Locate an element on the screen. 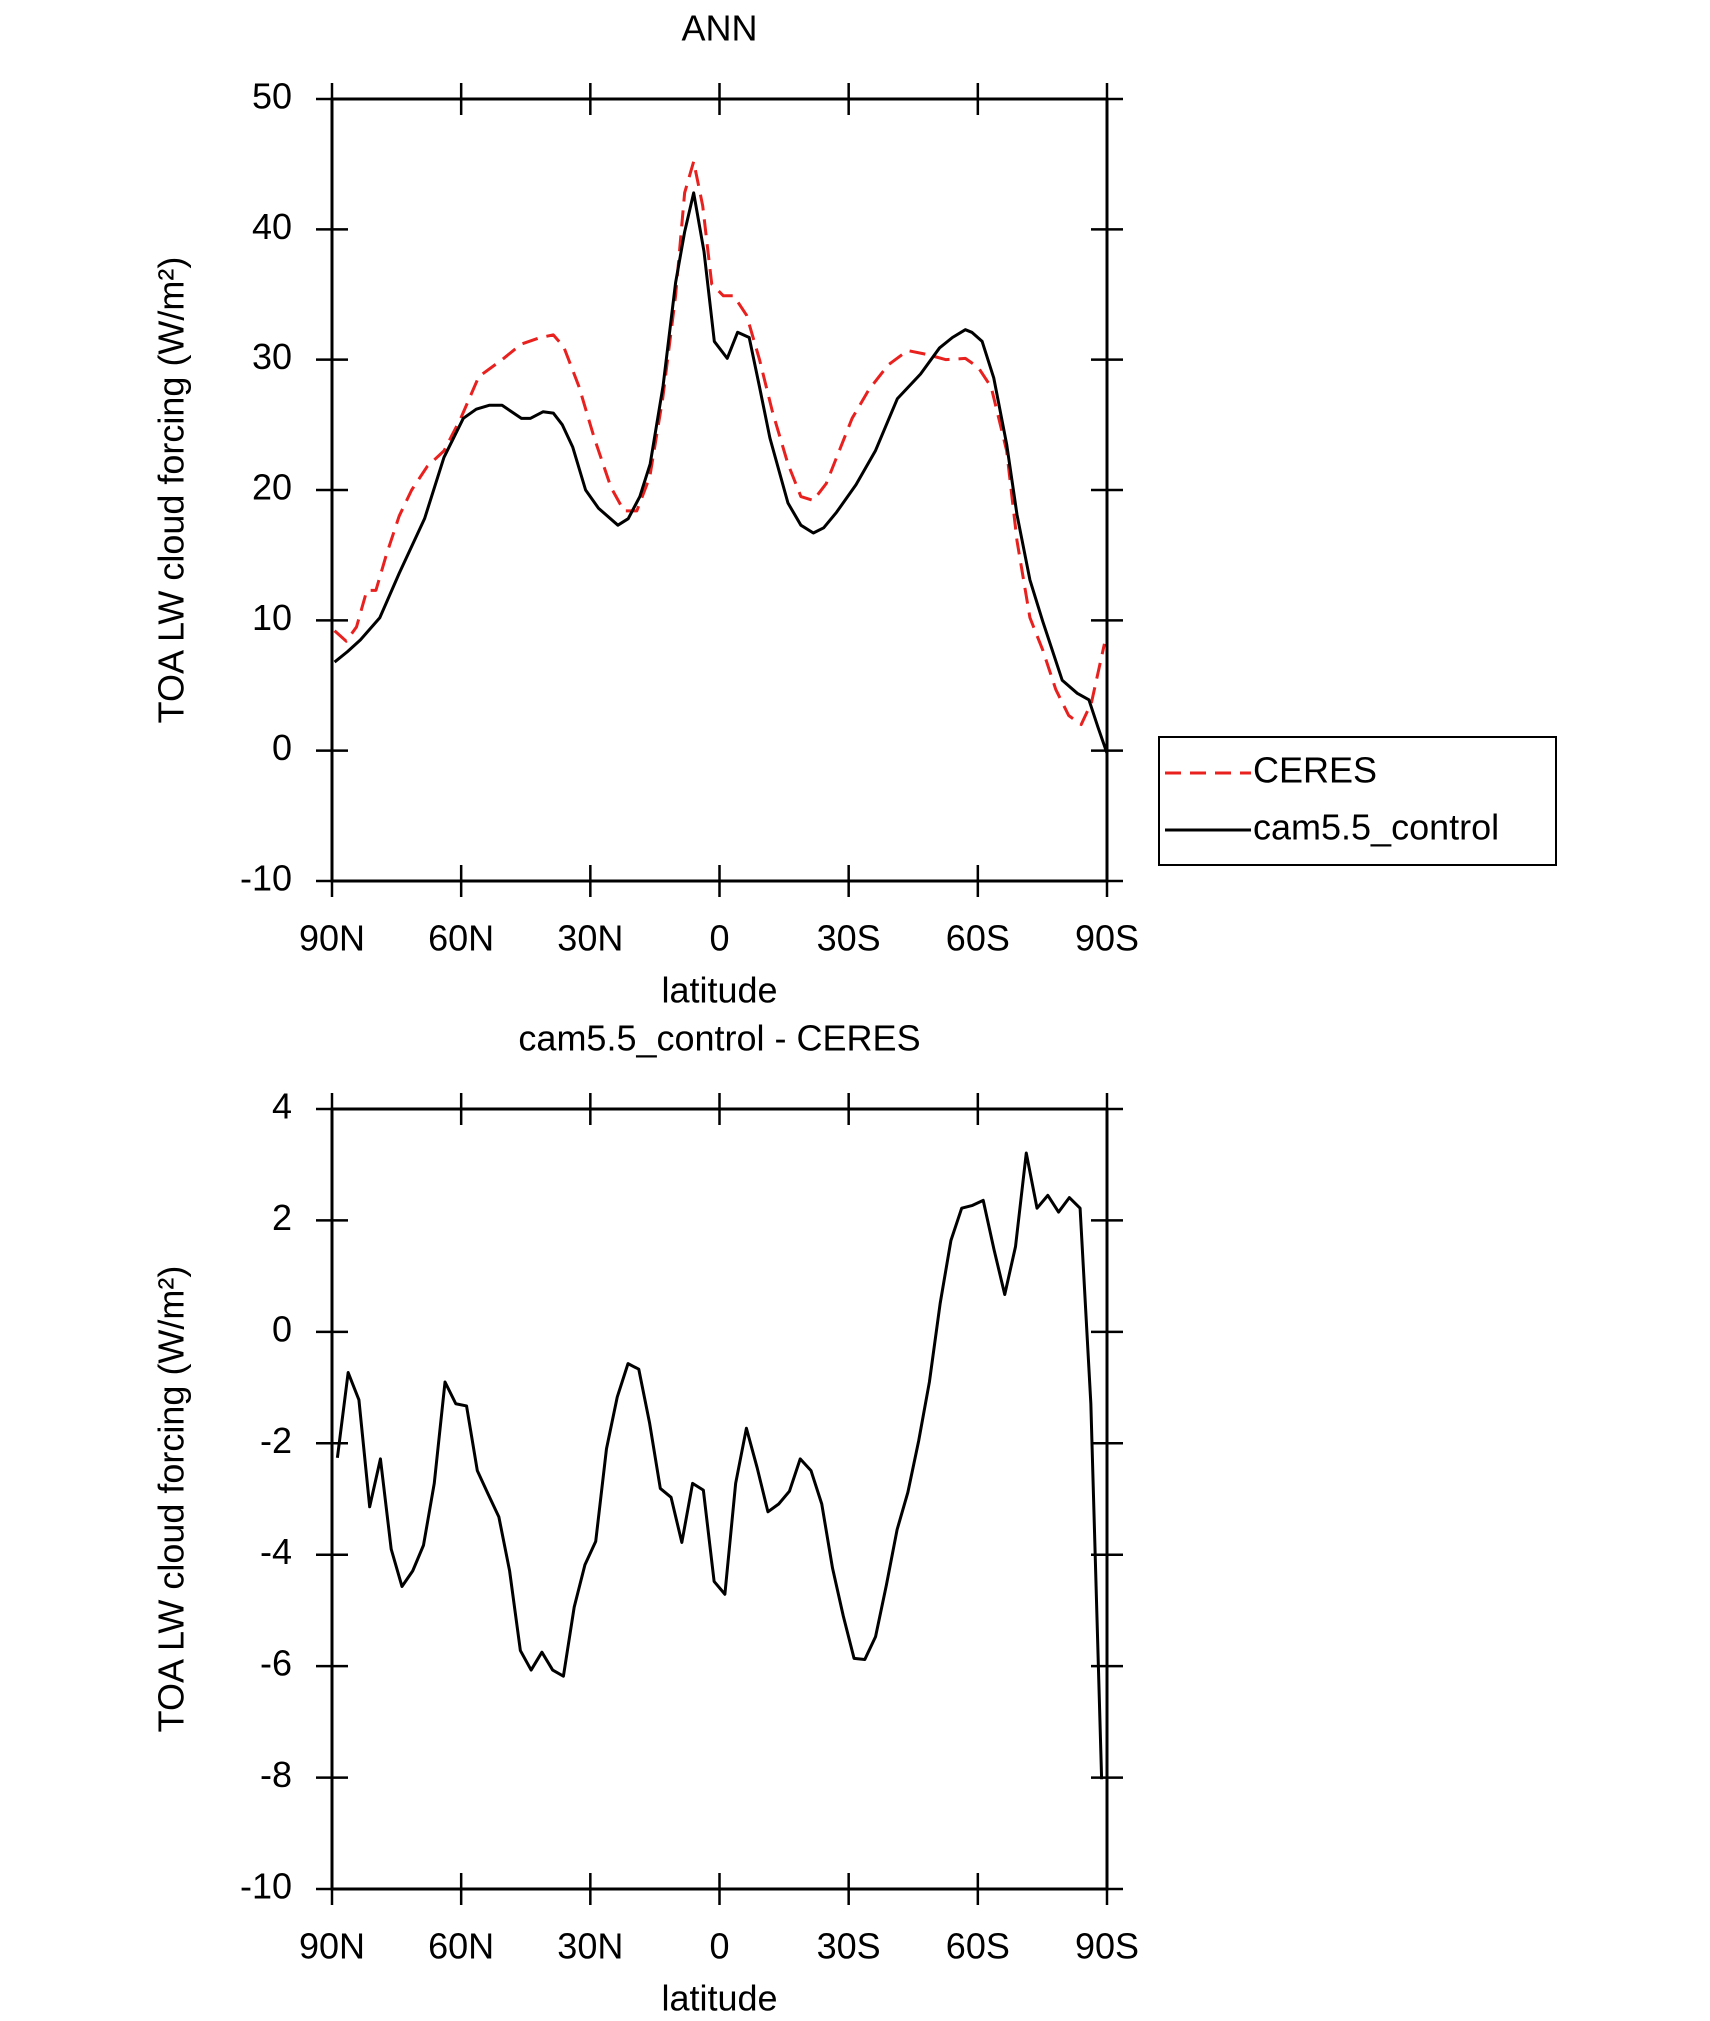 This screenshot has height=2021, width=1710. legend-box is located at coordinates (1357, 801).